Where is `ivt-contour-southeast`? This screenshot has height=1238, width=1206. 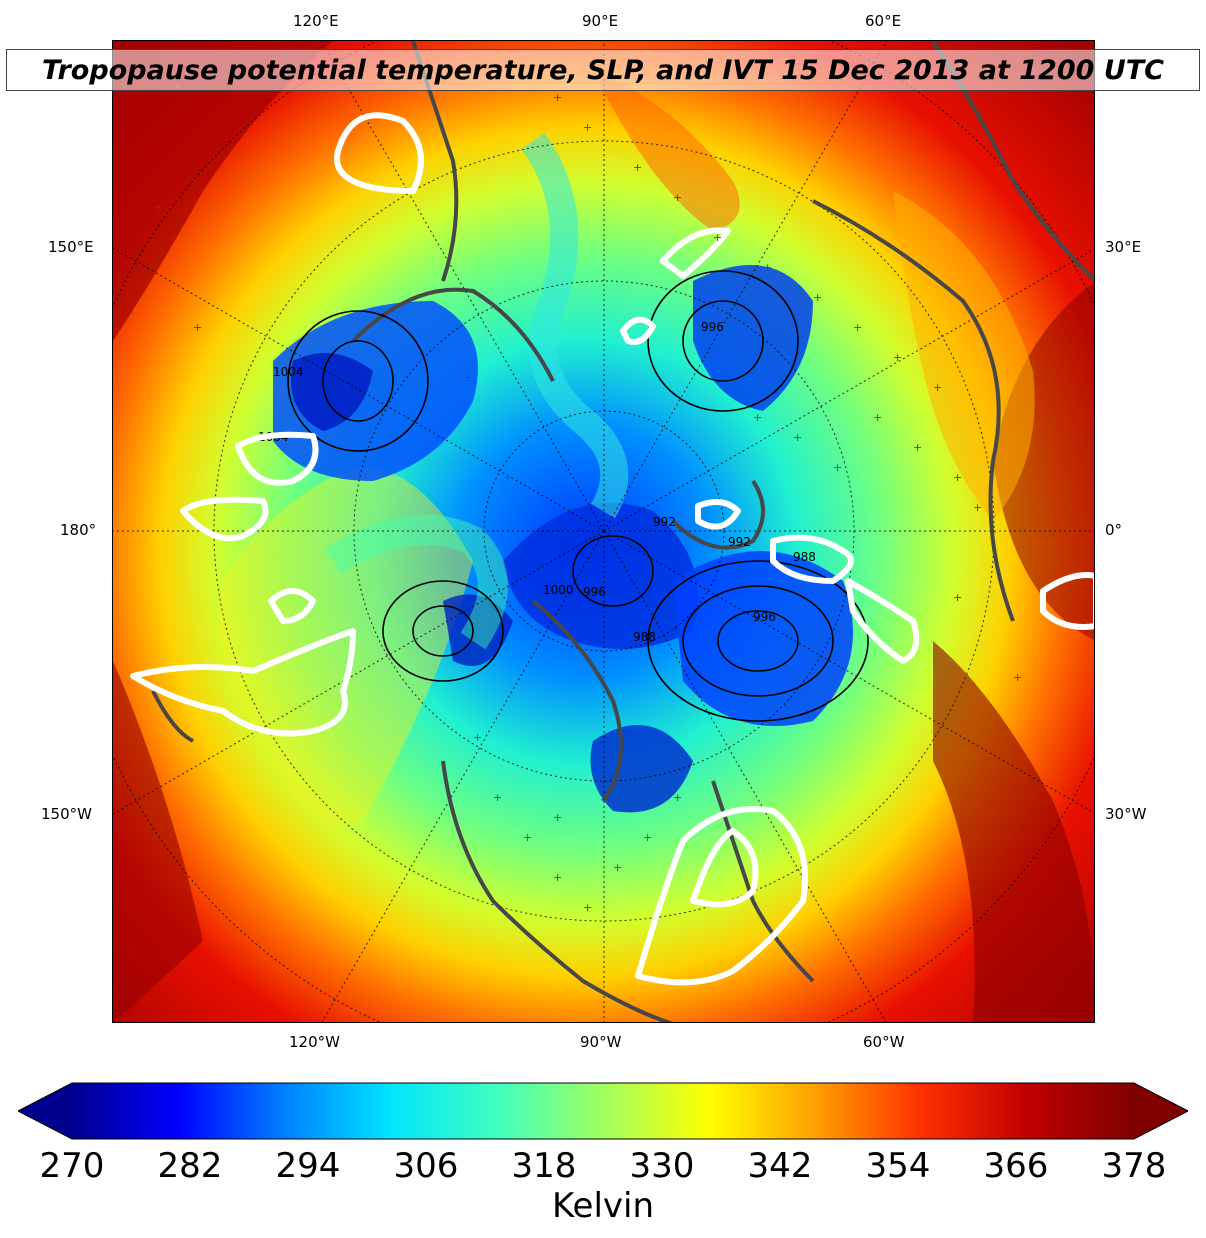 ivt-contour-southeast is located at coordinates (721, 896).